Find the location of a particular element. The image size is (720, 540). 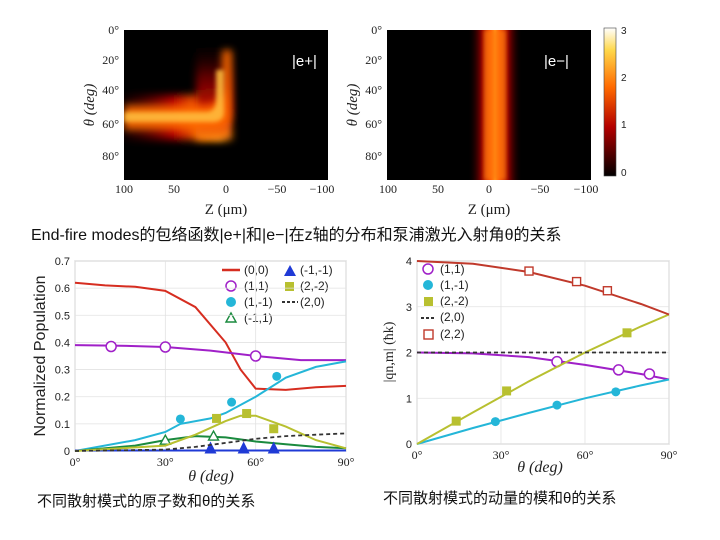

population-ytick: 0.1 is located at coordinates (62, 425).